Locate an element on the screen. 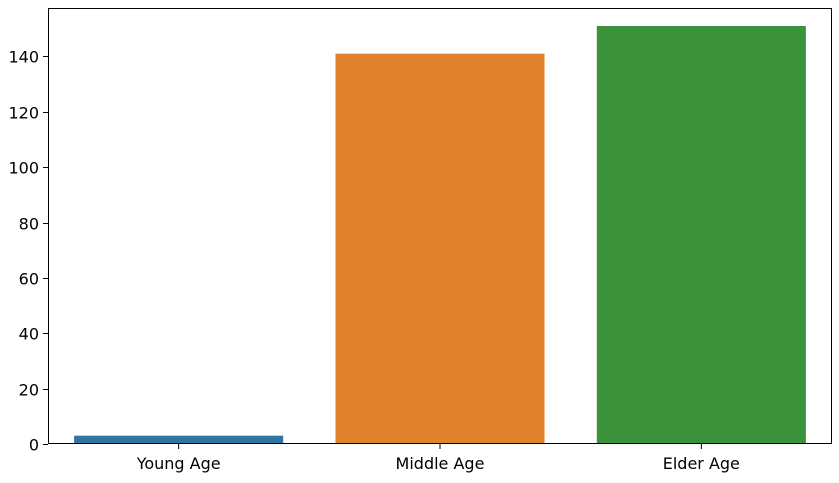  y-tick-label: 60 is located at coordinates (29, 279).